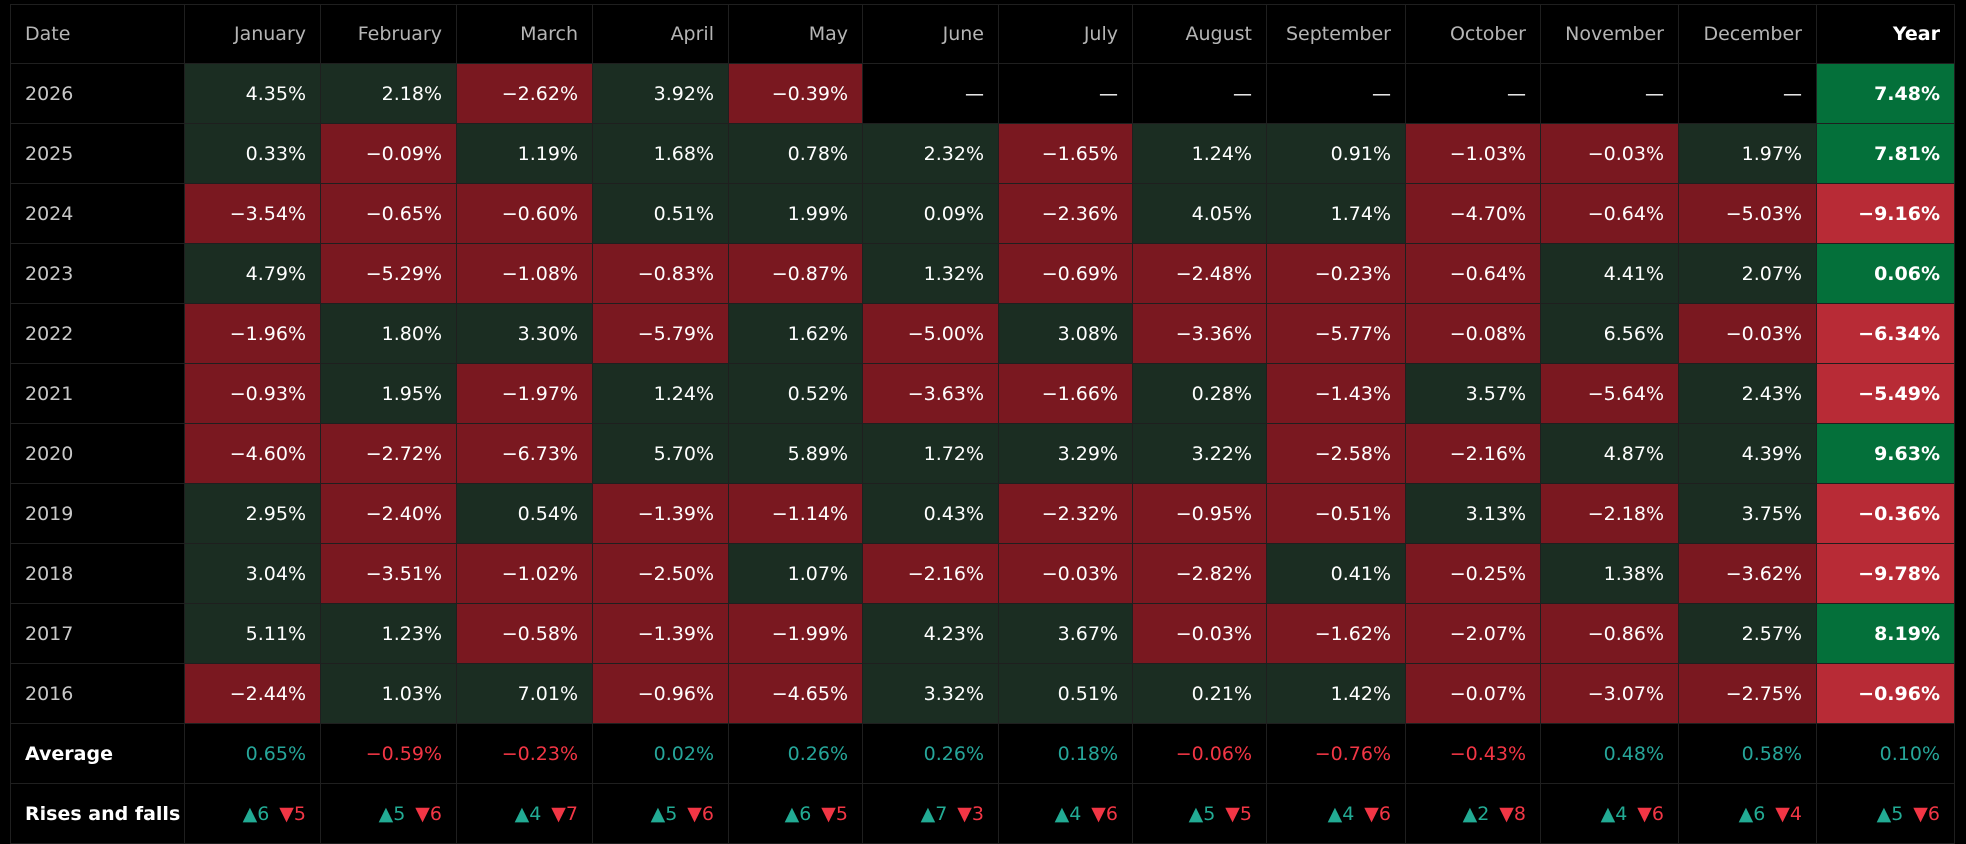  What do you see at coordinates (1885, 34) in the screenshot?
I see `column-header-year: Year` at bounding box center [1885, 34].